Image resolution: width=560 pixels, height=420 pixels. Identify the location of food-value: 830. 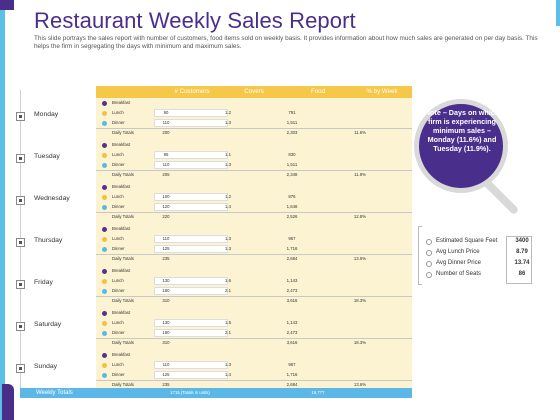
(292, 154).